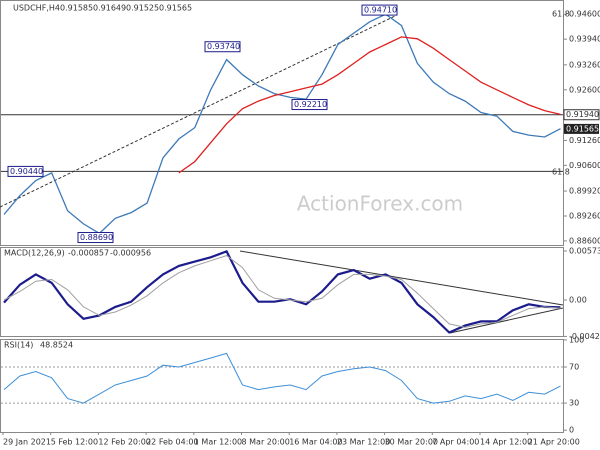 This screenshot has height=450, width=600. I want to click on y-tick-label: 70, so click(574, 366).